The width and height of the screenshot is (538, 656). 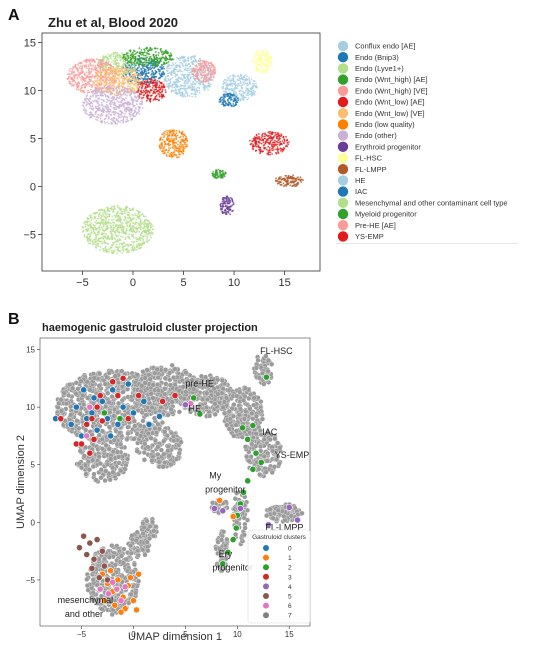 What do you see at coordinates (290, 577) in the screenshot?
I see `legend-label: 3` at bounding box center [290, 577].